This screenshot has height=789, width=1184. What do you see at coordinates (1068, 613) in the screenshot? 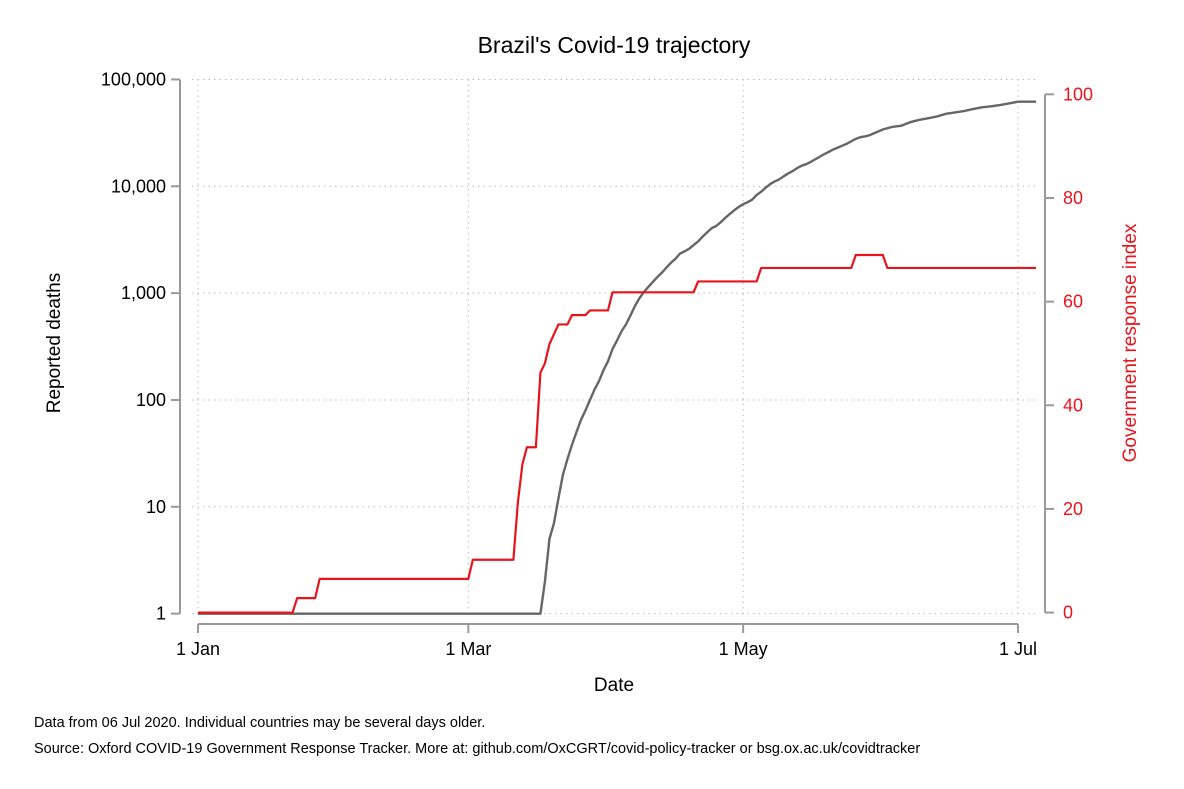
I see `y-right-tick-label: 0` at bounding box center [1068, 613].